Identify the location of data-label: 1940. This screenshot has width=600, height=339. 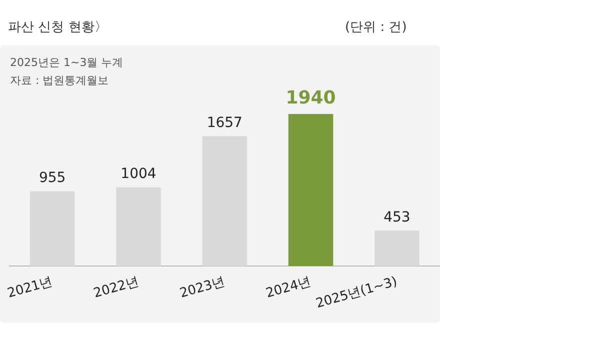
(311, 98).